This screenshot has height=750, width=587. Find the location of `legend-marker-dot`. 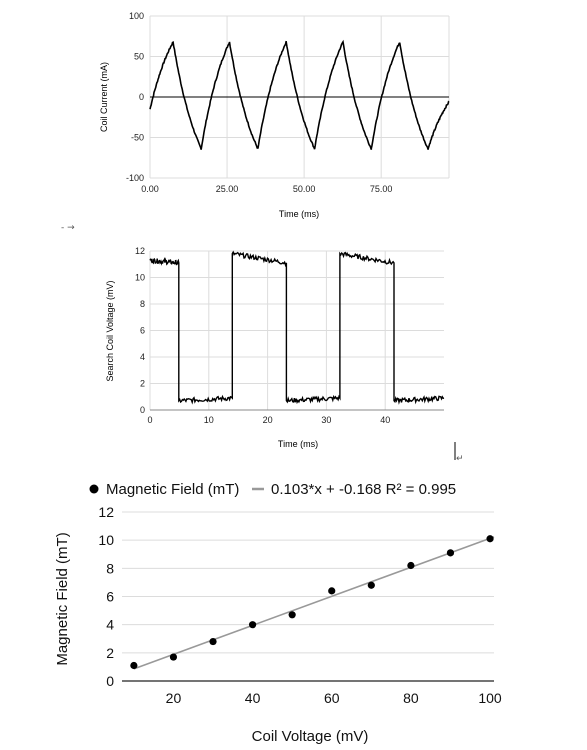

legend-marker-dot is located at coordinates (94, 489).